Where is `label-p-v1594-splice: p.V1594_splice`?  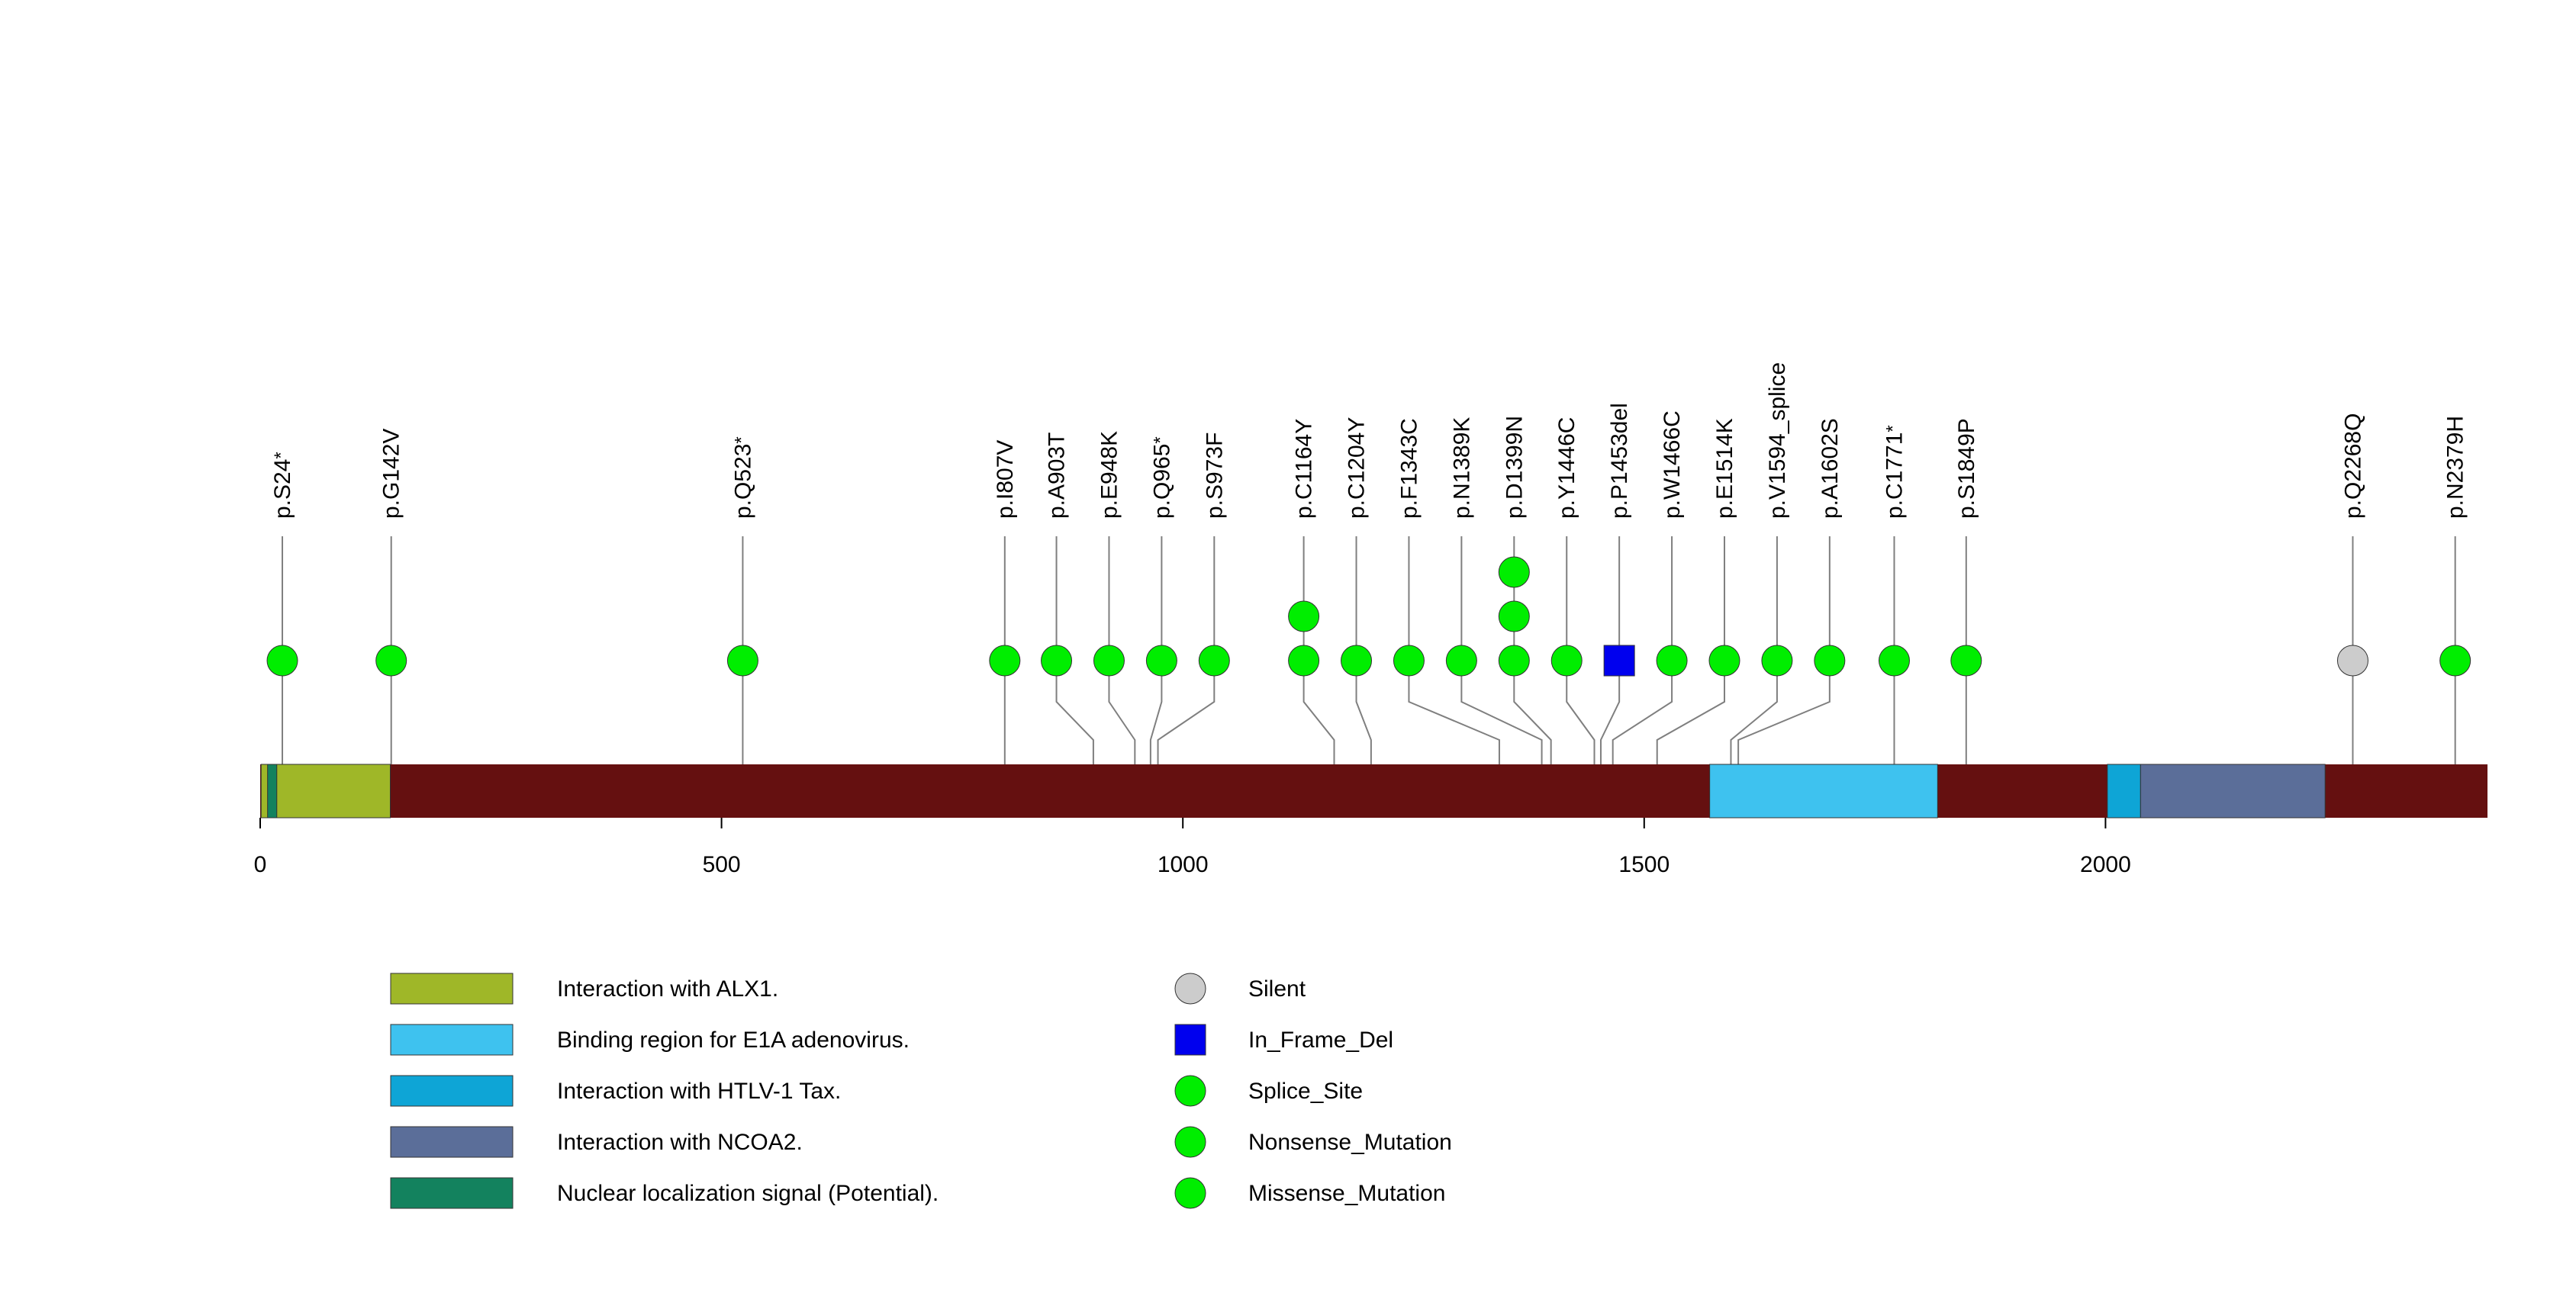
label-p-v1594-splice: p.V1594_splice is located at coordinates (1777, 440).